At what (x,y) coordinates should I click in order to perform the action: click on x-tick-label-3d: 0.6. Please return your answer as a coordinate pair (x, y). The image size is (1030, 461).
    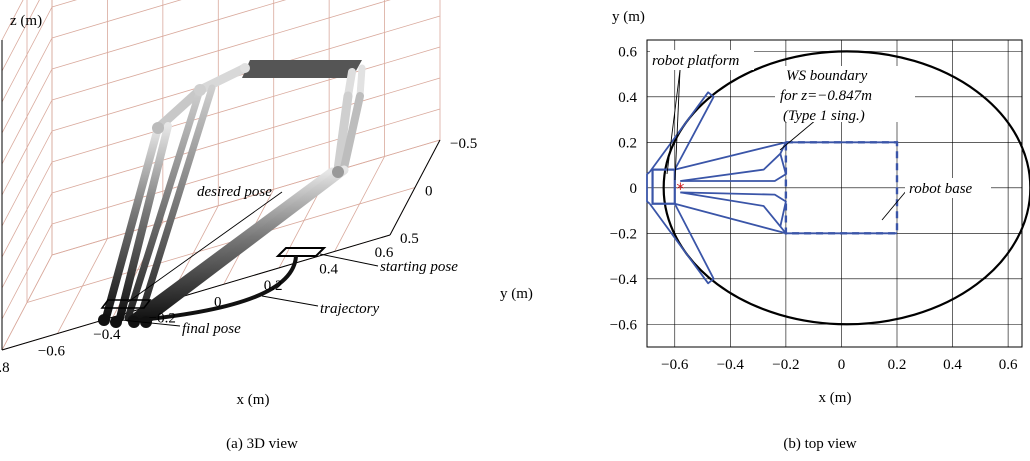
    Looking at the image, I should click on (384, 253).